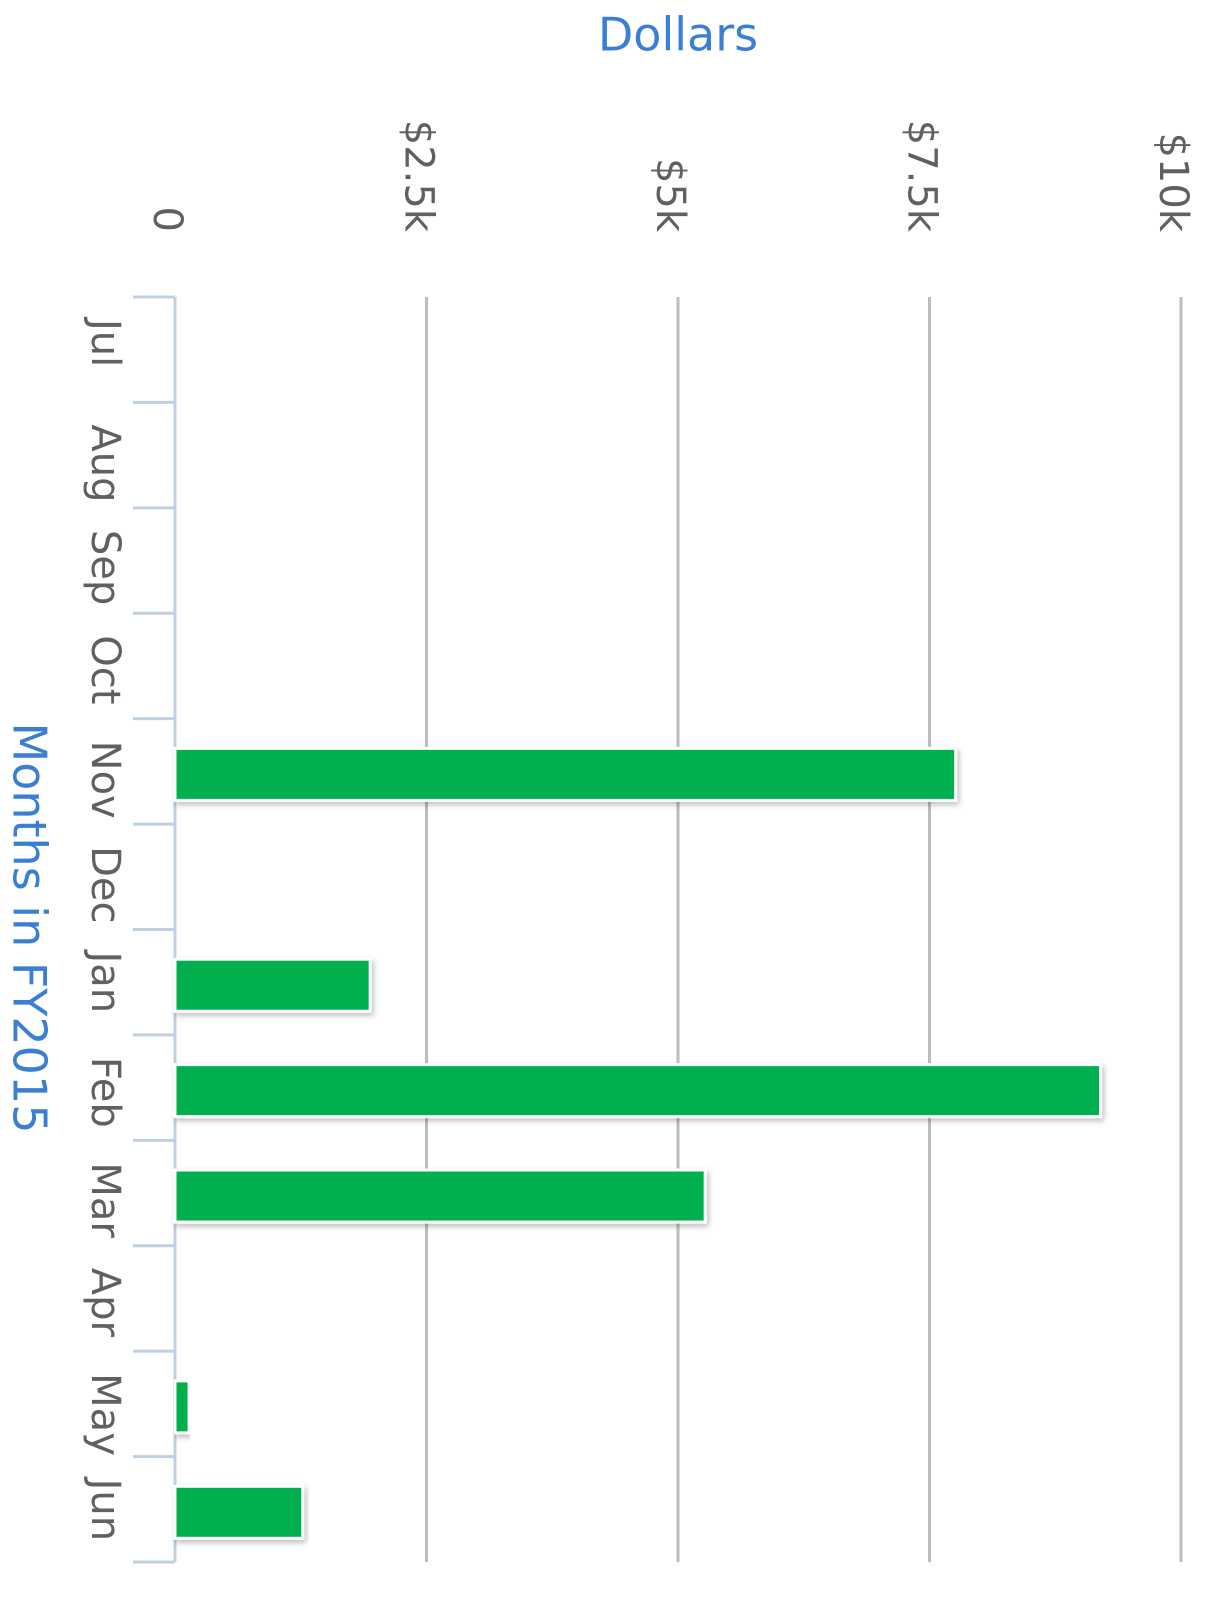  What do you see at coordinates (1173, 182) in the screenshot?
I see `value-tick-label: $10k` at bounding box center [1173, 182].